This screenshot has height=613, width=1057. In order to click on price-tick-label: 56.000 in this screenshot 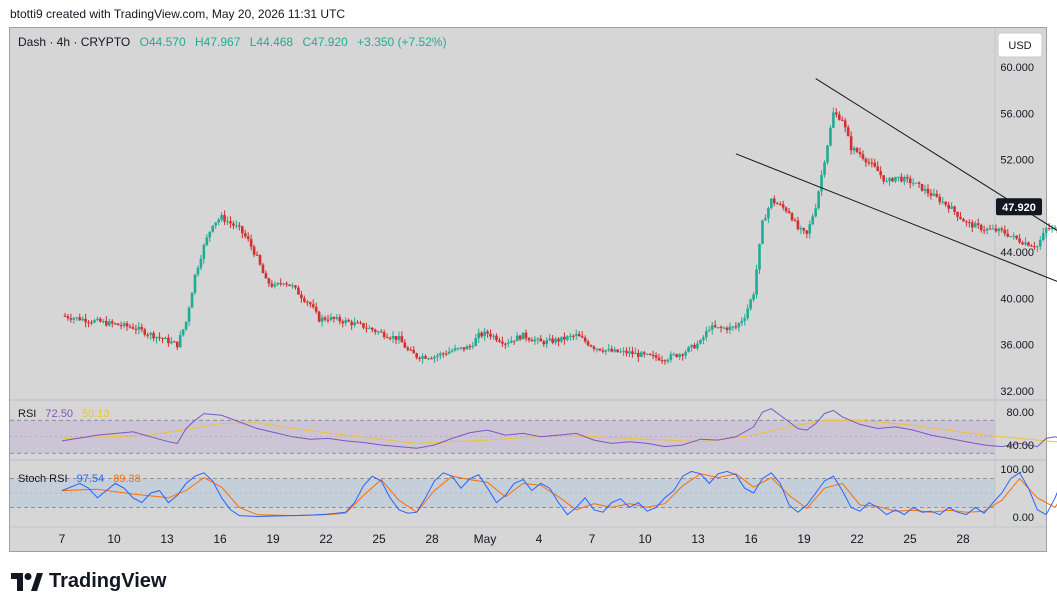, I will do `click(1017, 114)`.